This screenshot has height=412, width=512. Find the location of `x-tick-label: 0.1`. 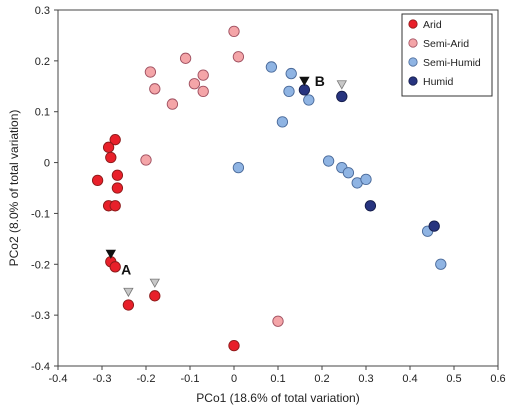

x-tick-label: 0.1 is located at coordinates (277, 379).